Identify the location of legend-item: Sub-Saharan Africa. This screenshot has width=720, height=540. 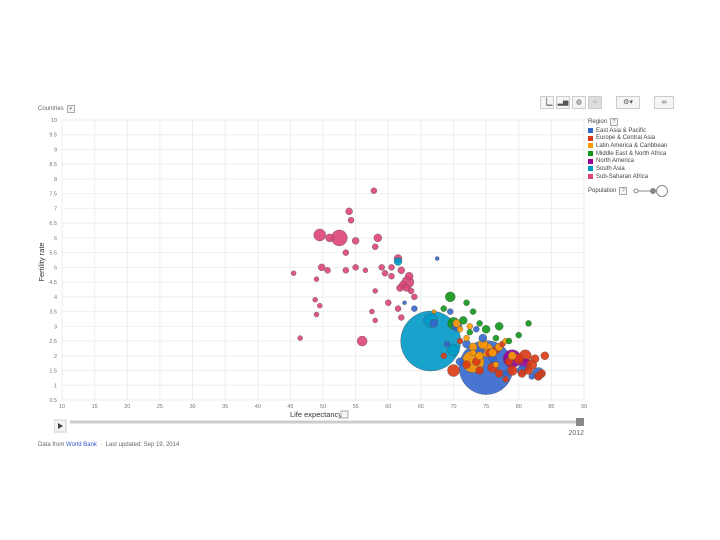
(629, 177).